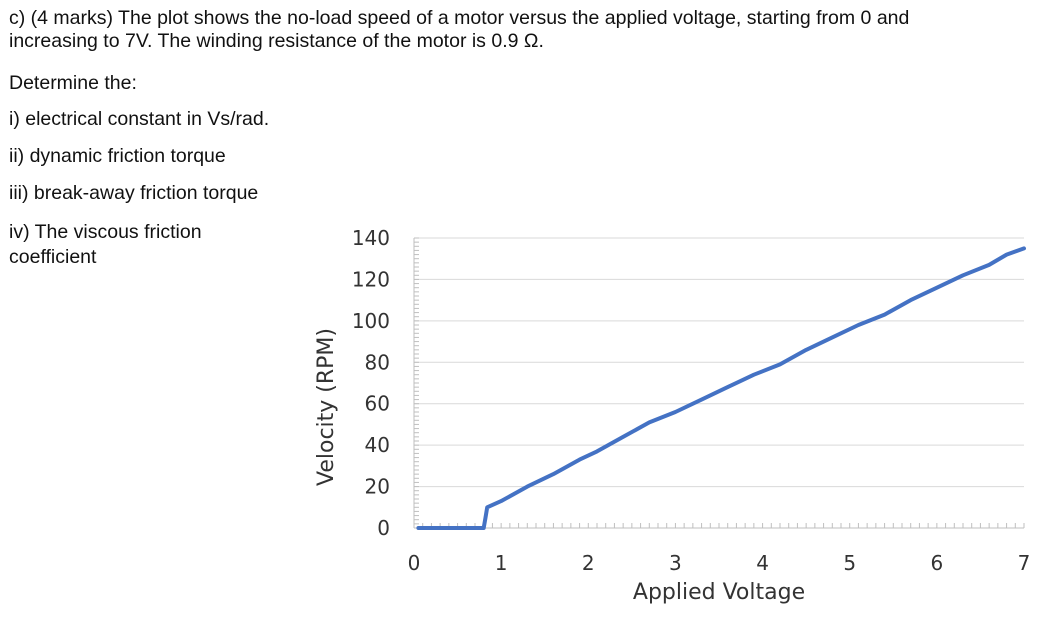 Image resolution: width=1048 pixels, height=622 pixels. I want to click on x-tick-label: 2, so click(588, 563).